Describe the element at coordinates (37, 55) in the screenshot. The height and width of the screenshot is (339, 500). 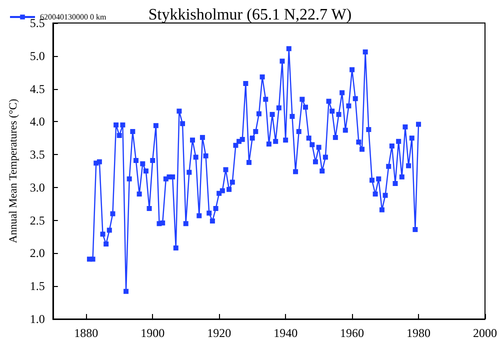
I see `y-tick-label: 5.0` at that location.